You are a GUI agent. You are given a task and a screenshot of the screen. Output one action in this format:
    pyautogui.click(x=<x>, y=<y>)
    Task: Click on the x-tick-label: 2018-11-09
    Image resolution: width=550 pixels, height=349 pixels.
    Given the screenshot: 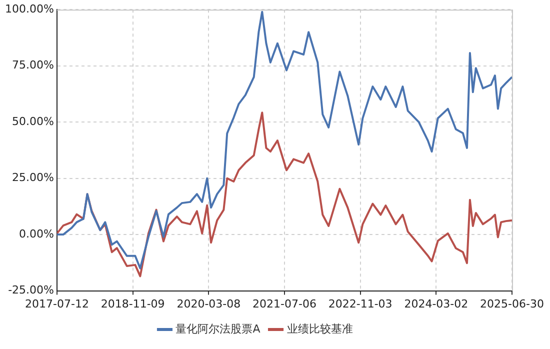 What is the action you would take?
    pyautogui.click(x=132, y=303)
    